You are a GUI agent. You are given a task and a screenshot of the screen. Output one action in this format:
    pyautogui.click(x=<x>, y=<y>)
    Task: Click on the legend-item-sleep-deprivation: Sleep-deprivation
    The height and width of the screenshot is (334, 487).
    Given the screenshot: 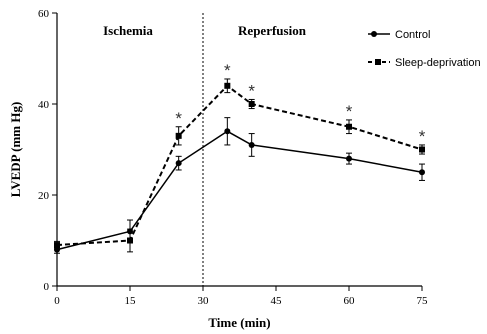 What is the action you would take?
    pyautogui.click(x=424, y=63)
    